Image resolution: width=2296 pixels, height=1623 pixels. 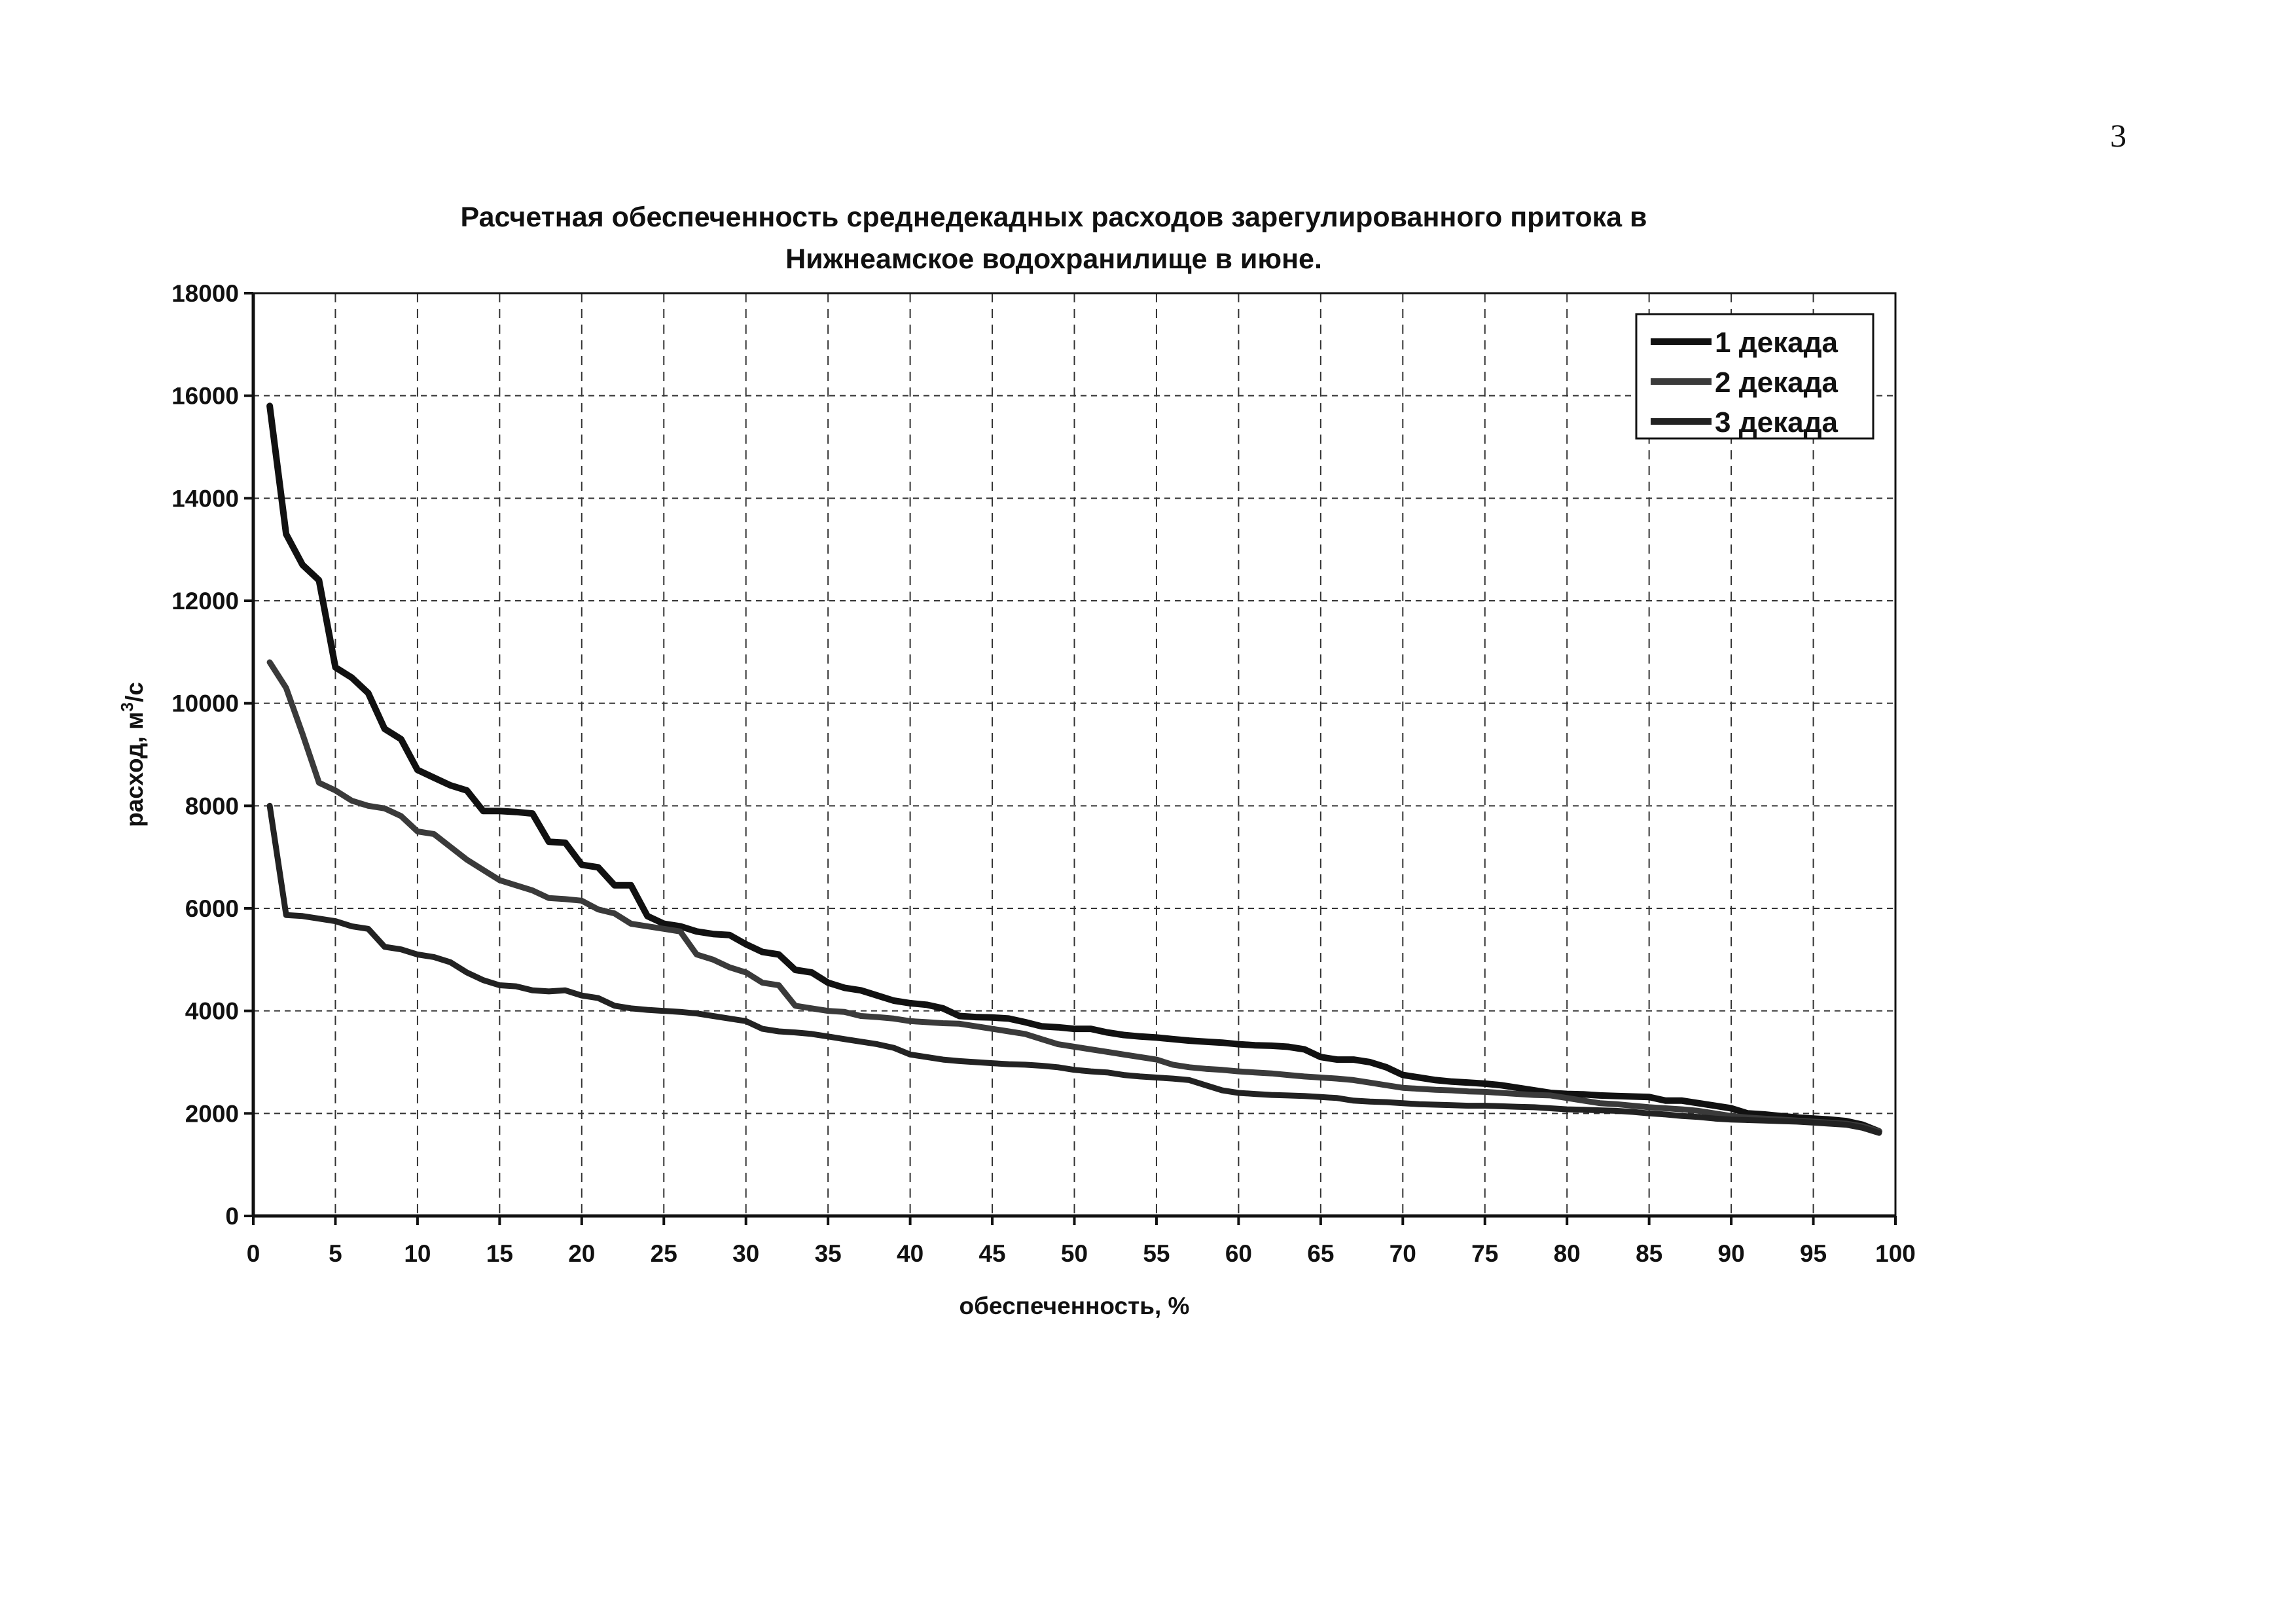 What do you see at coordinates (134, 692) in the screenshot?
I see `y-axis-label-suffix: /с` at bounding box center [134, 692].